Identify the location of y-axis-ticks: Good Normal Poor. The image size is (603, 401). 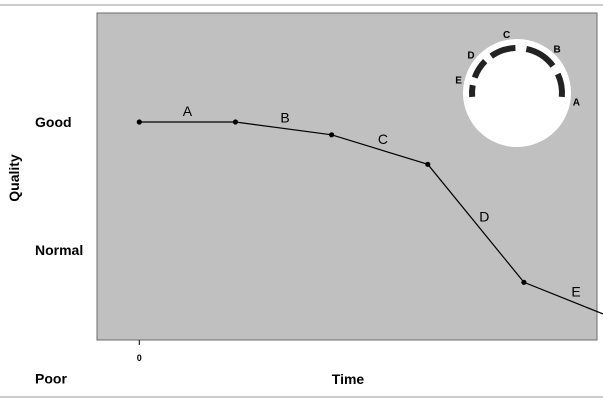
(59, 250).